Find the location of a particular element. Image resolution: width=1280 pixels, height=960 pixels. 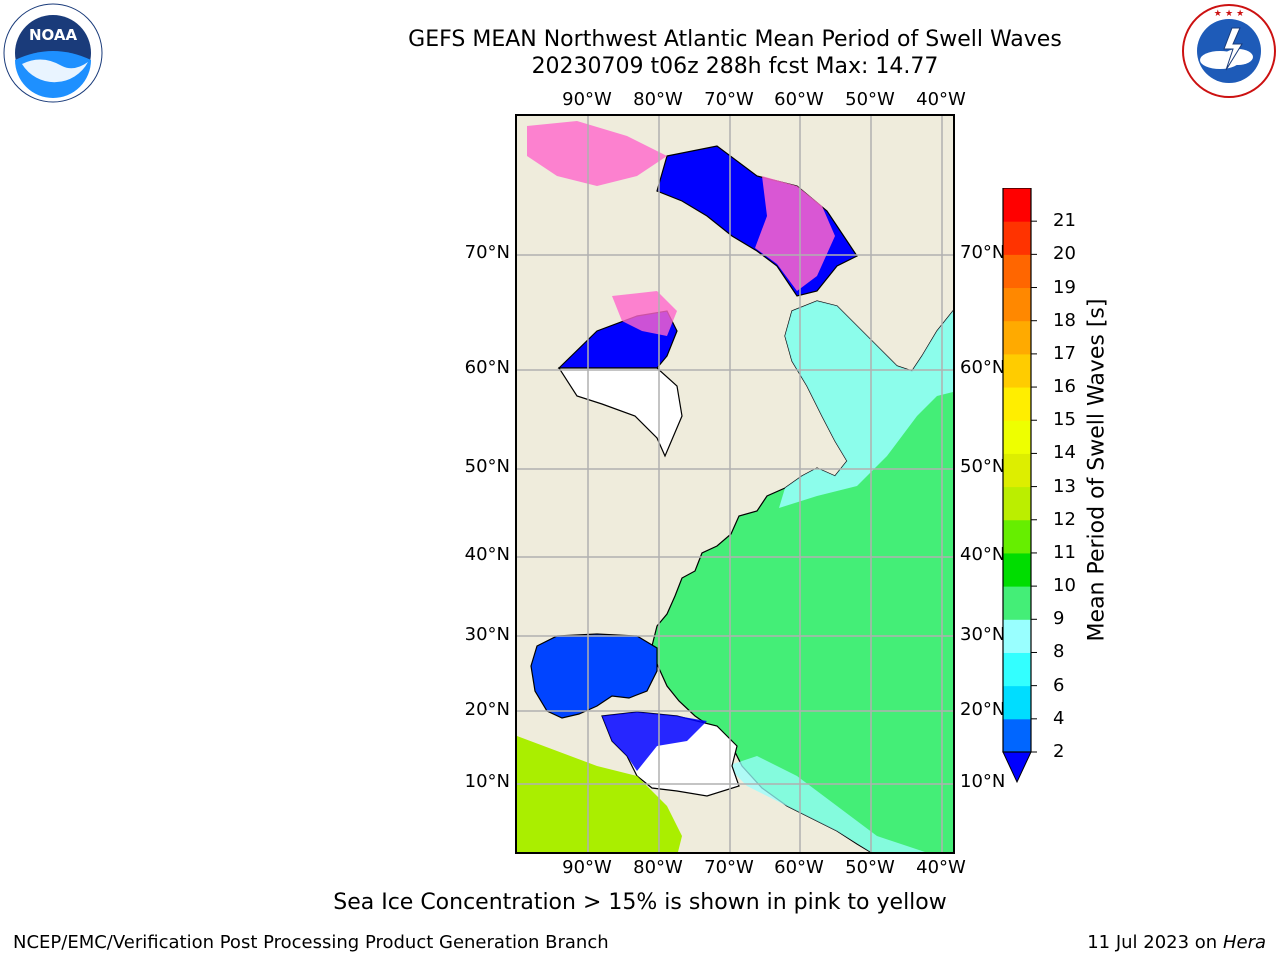

lon-label-top: 70°W is located at coordinates (729, 99).